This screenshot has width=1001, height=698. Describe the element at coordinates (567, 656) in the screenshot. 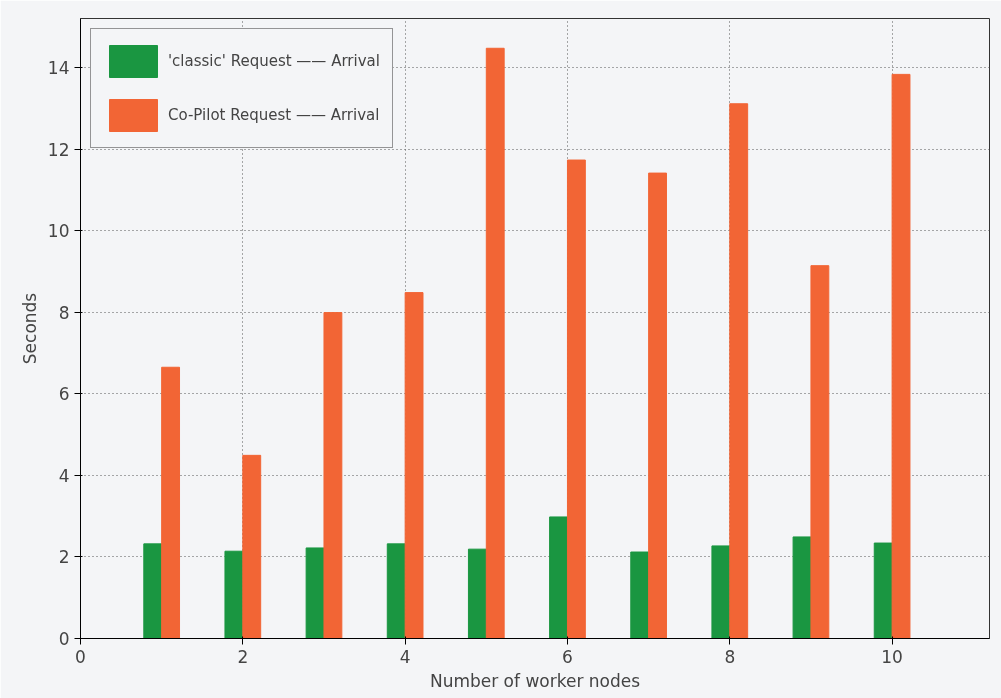

I see `x-tick-label: 6` at that location.